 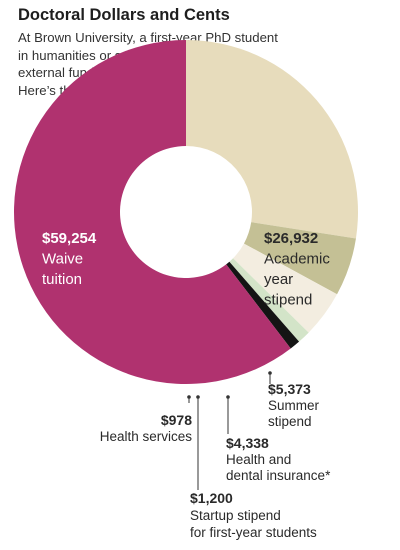 What do you see at coordinates (211, 498) in the screenshot?
I see `slice-value-label: $1,200` at bounding box center [211, 498].